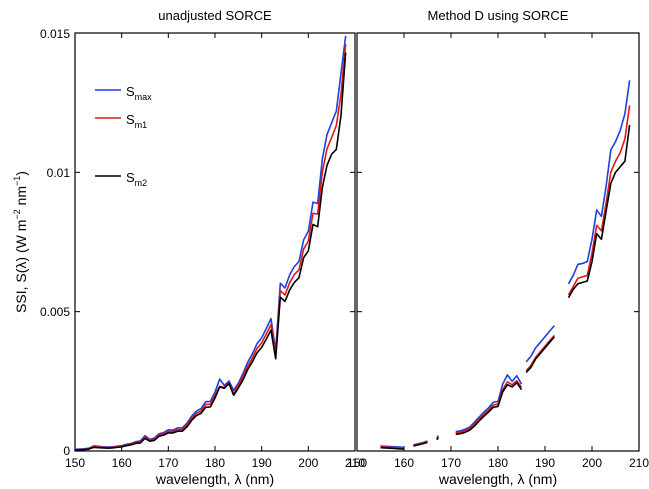 The height and width of the screenshot is (489, 649). I want to click on y-axis-label: SSI, S(λ) (W m−2 nm−1), so click(20, 242).